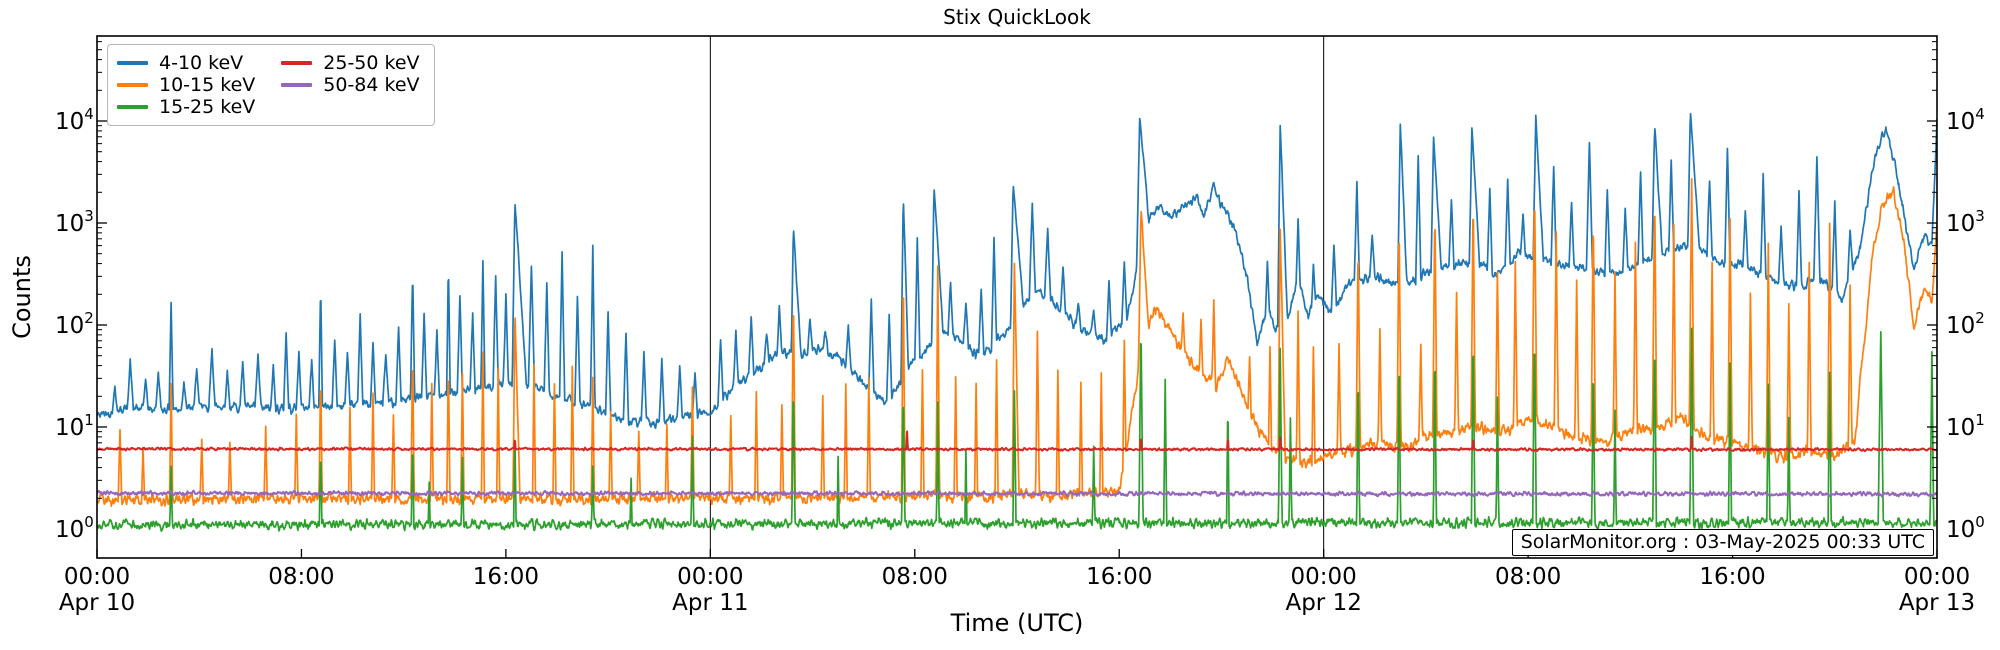 The width and height of the screenshot is (2000, 650). Describe the element at coordinates (207, 85) in the screenshot. I see `legend-label: 10-15 keV` at that location.